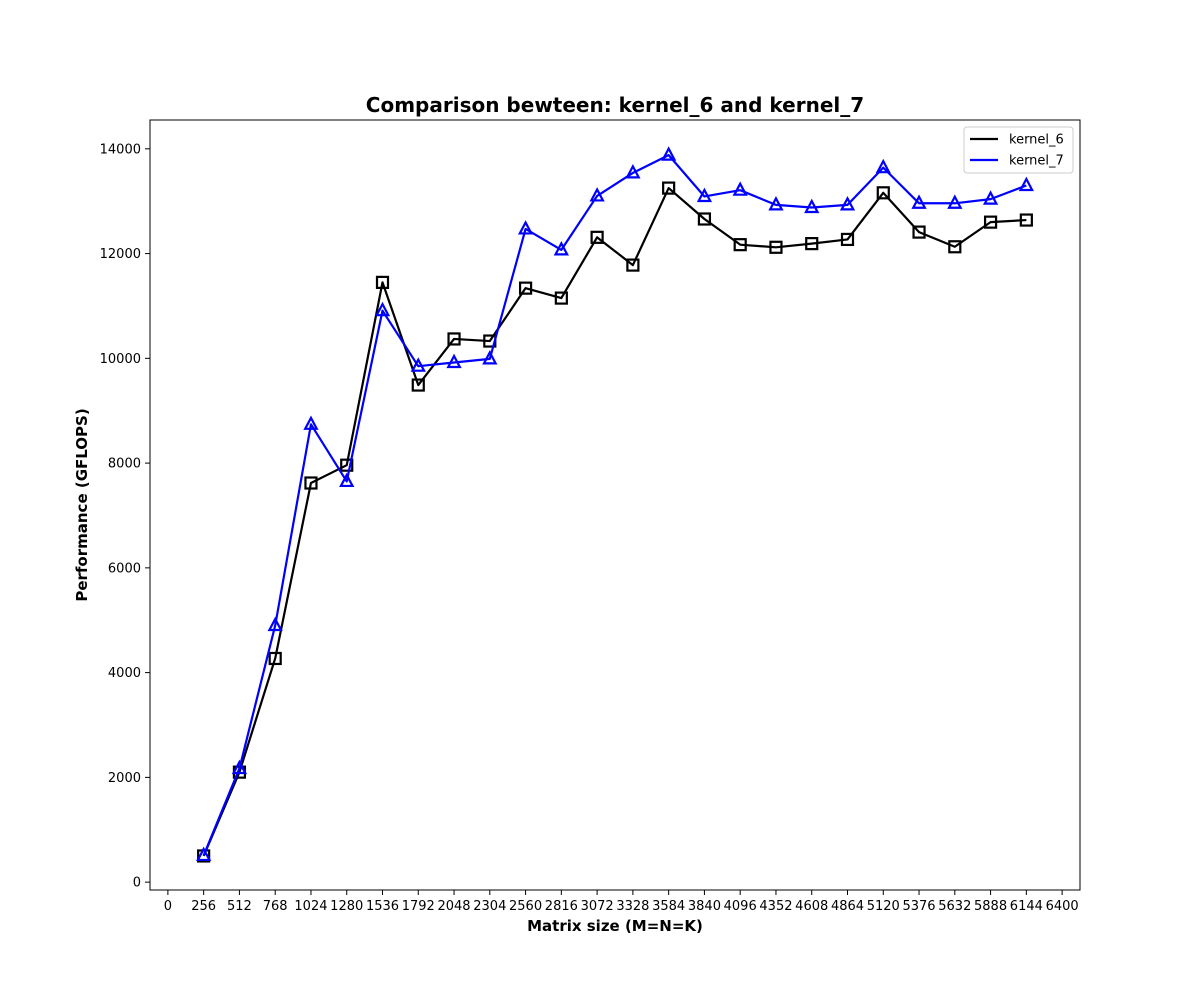  Describe the element at coordinates (1018, 150) in the screenshot. I see `legend: kernel_6 kernel_7` at that location.